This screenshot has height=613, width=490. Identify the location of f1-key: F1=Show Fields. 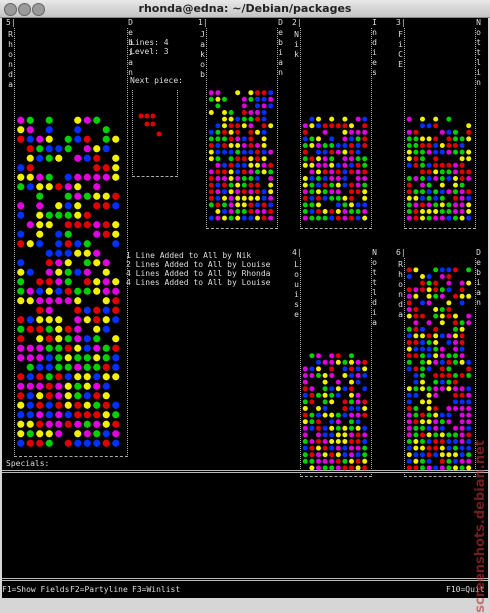
(36, 589).